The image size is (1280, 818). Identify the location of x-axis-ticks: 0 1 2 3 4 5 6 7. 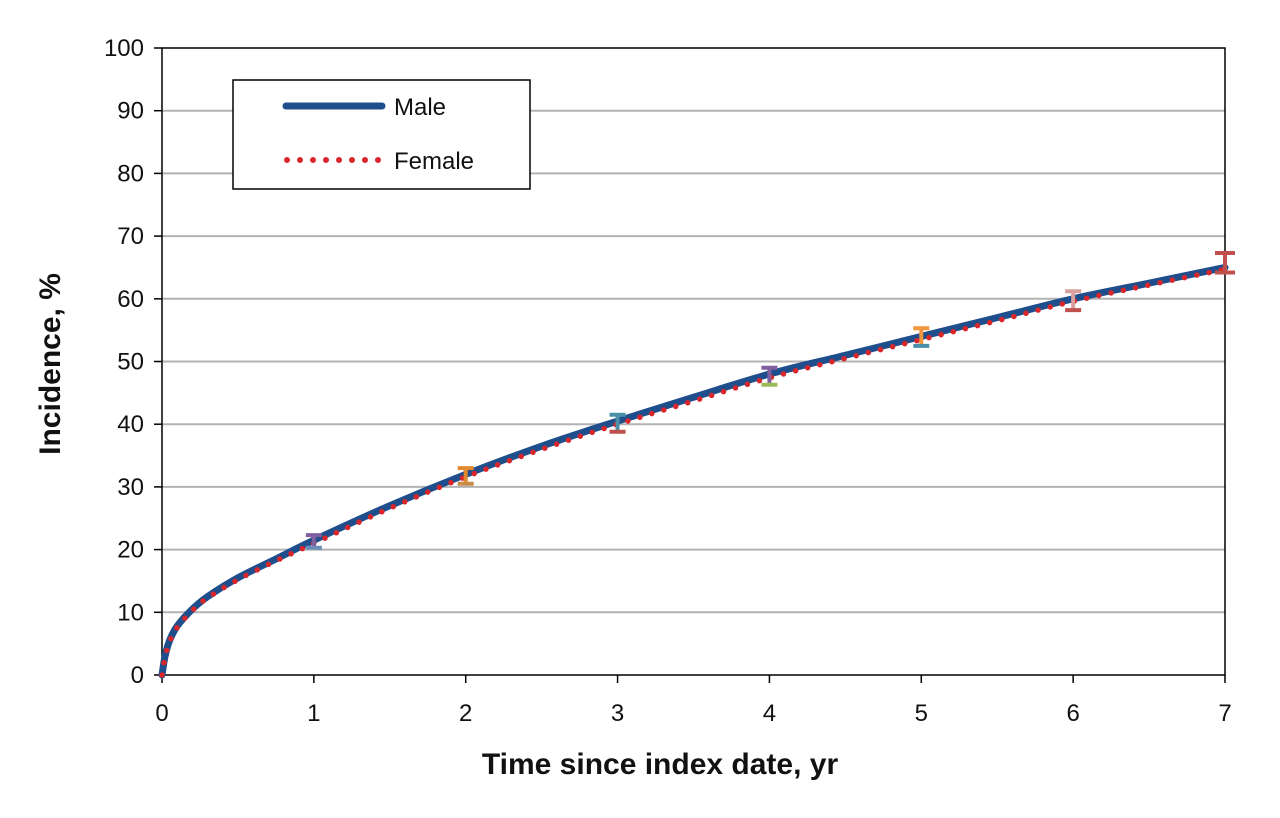
(693, 701).